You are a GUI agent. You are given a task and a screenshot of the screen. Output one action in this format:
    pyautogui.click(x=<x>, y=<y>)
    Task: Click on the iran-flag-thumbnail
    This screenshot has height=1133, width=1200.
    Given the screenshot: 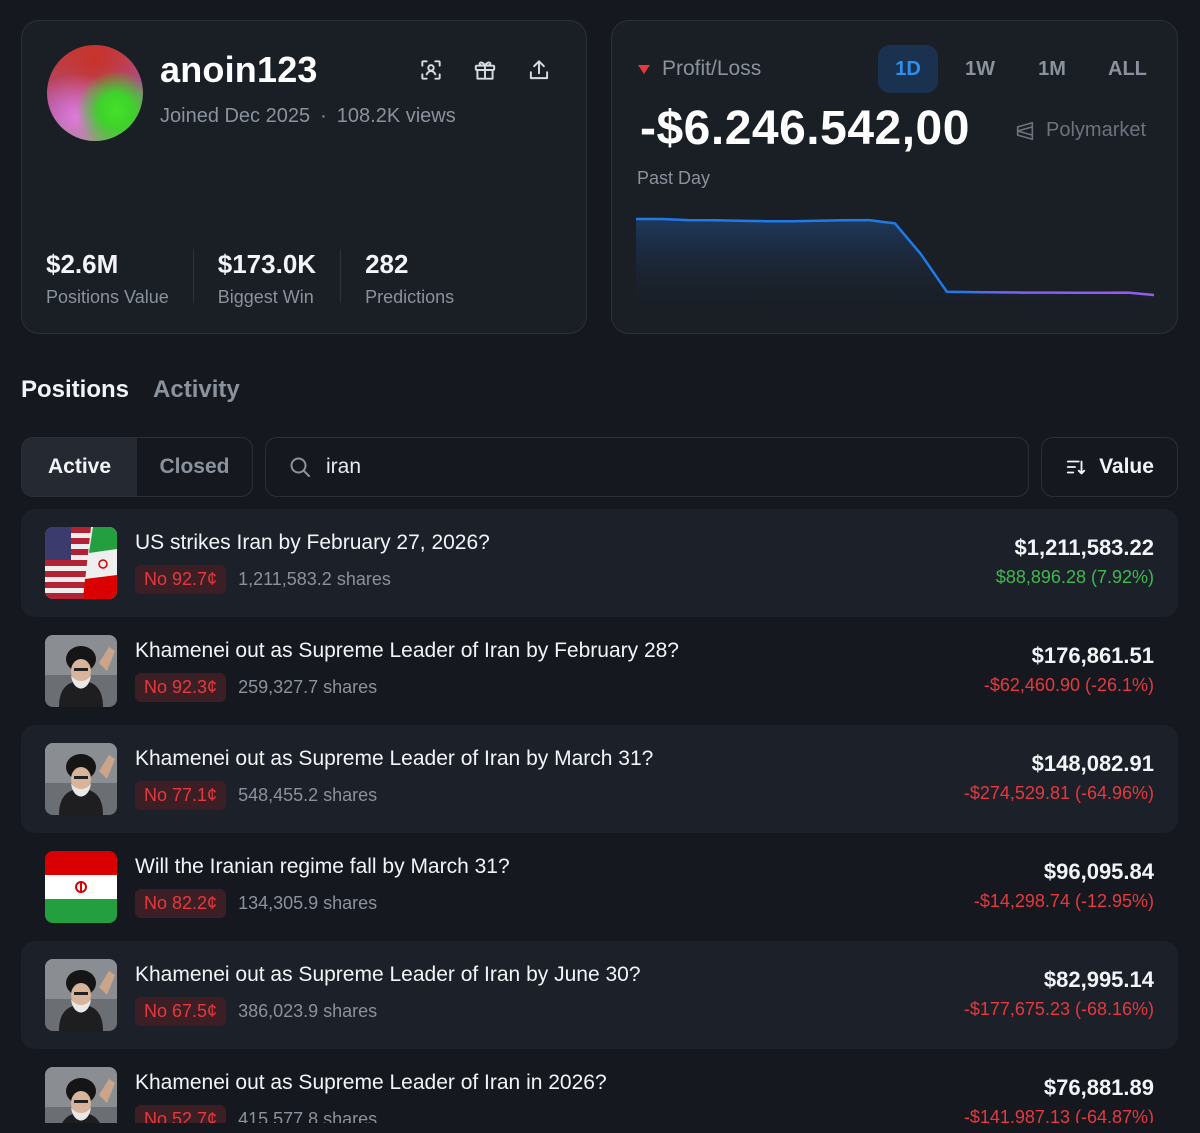 What is the action you would take?
    pyautogui.click(x=81, y=887)
    